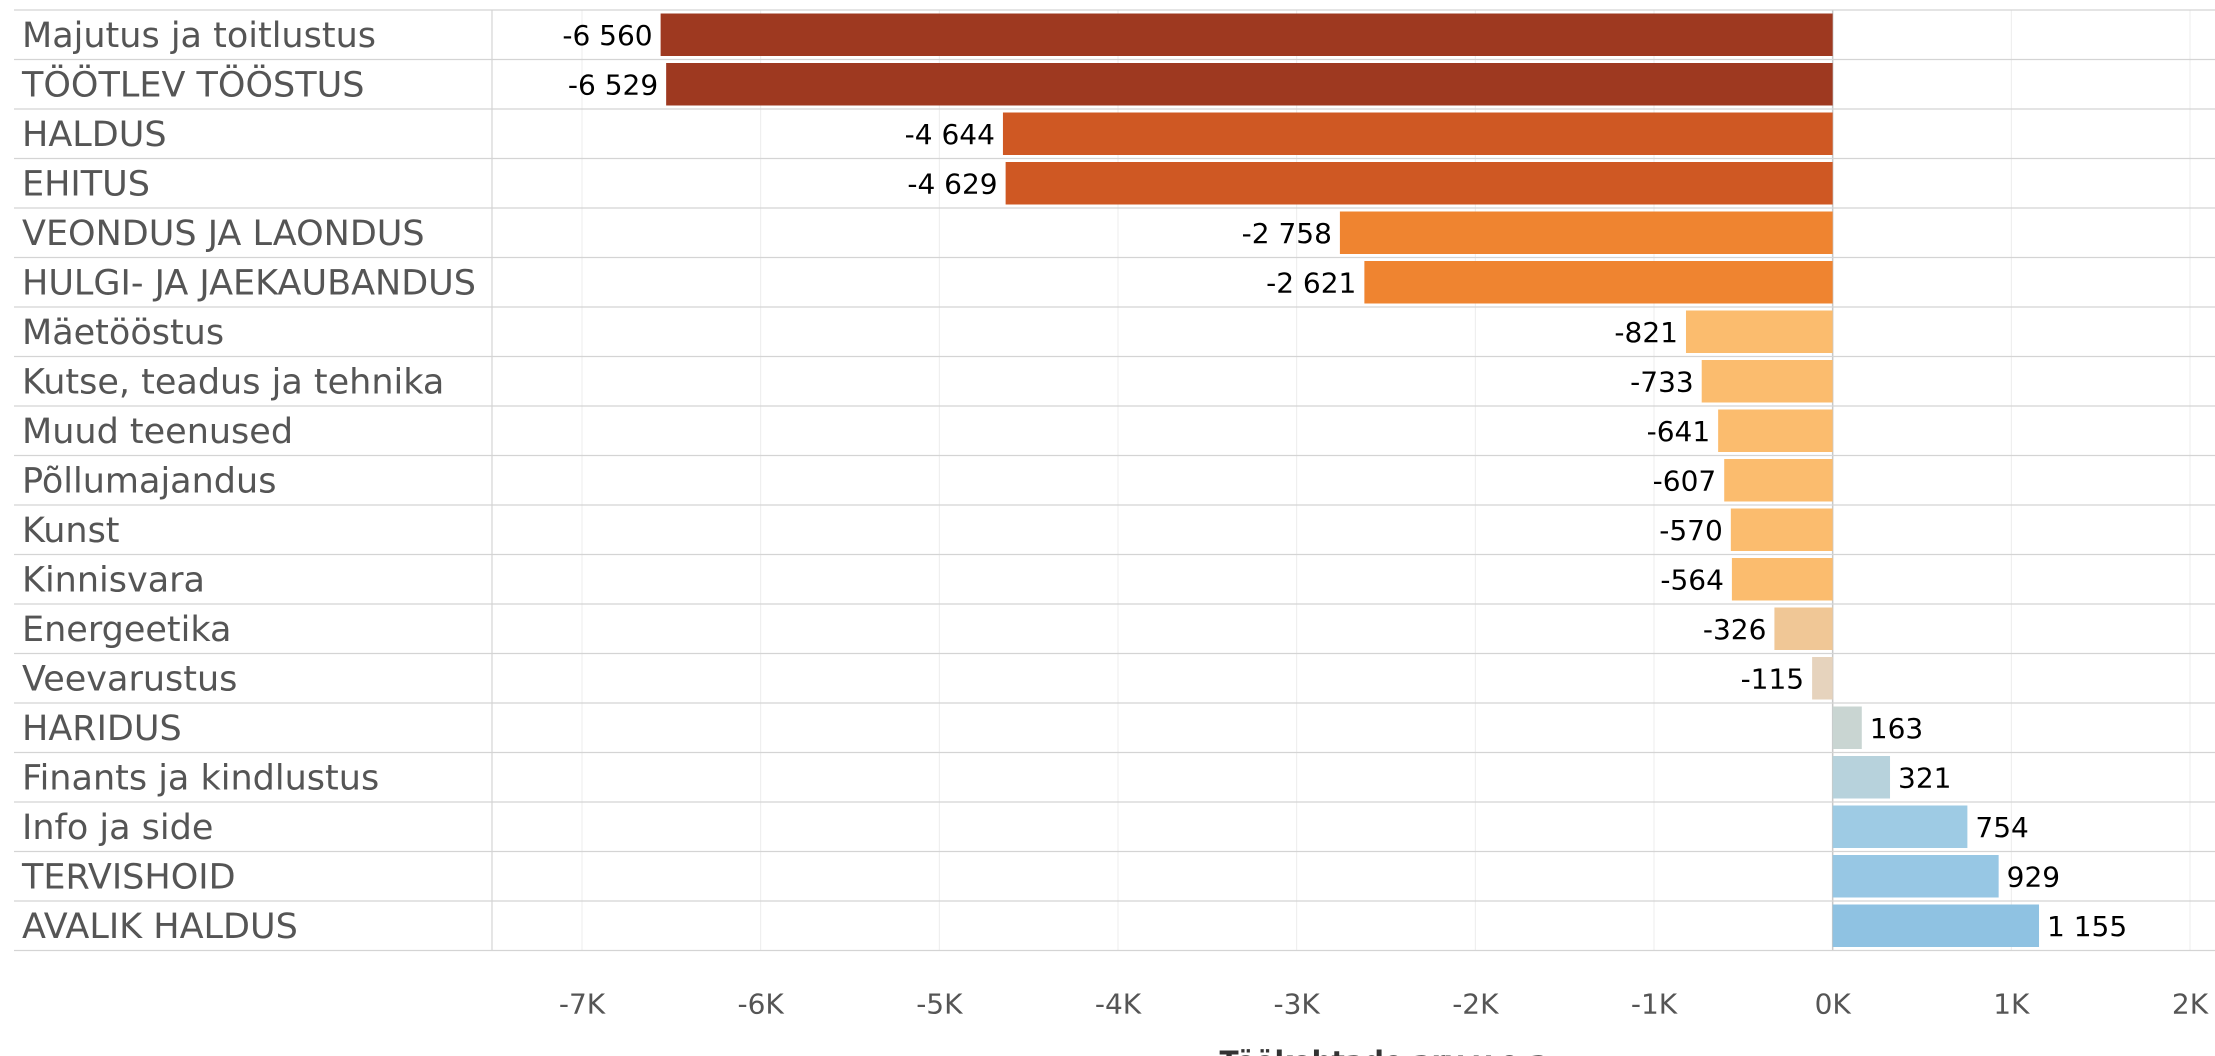 The width and height of the screenshot is (2215, 1056). I want to click on x-tick-labels: -7K -6K -5K -4K -3K -2K -1K 0K 1K 2K, so click(1384, 1004).